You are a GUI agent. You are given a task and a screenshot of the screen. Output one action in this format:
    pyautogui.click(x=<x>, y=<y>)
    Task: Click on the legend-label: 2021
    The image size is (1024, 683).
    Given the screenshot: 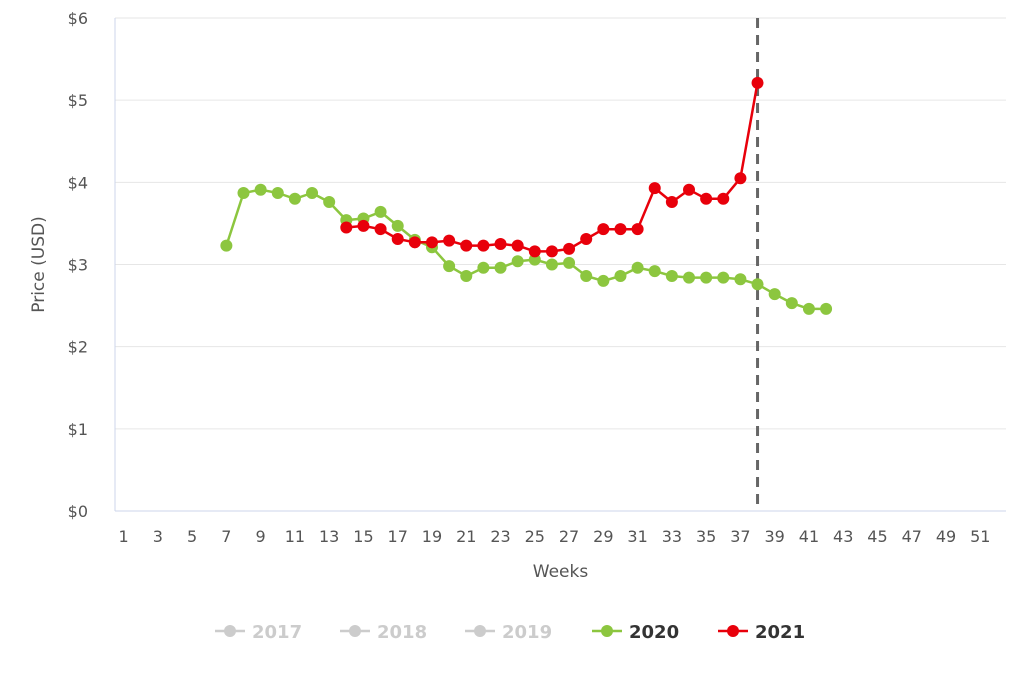 What is the action you would take?
    pyautogui.click(x=780, y=632)
    